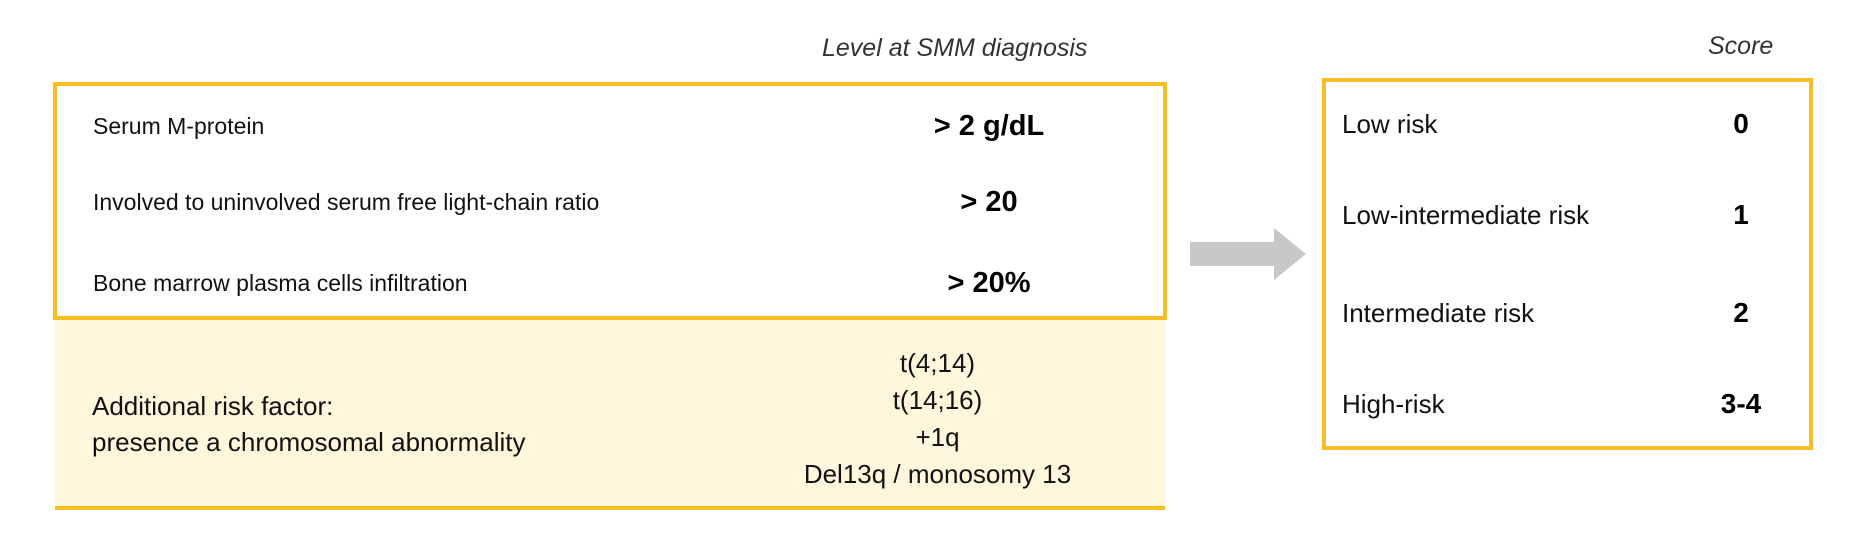 This screenshot has height=534, width=1854. What do you see at coordinates (989, 126) in the screenshot?
I see `criteria-value: > 2 g/dL` at bounding box center [989, 126].